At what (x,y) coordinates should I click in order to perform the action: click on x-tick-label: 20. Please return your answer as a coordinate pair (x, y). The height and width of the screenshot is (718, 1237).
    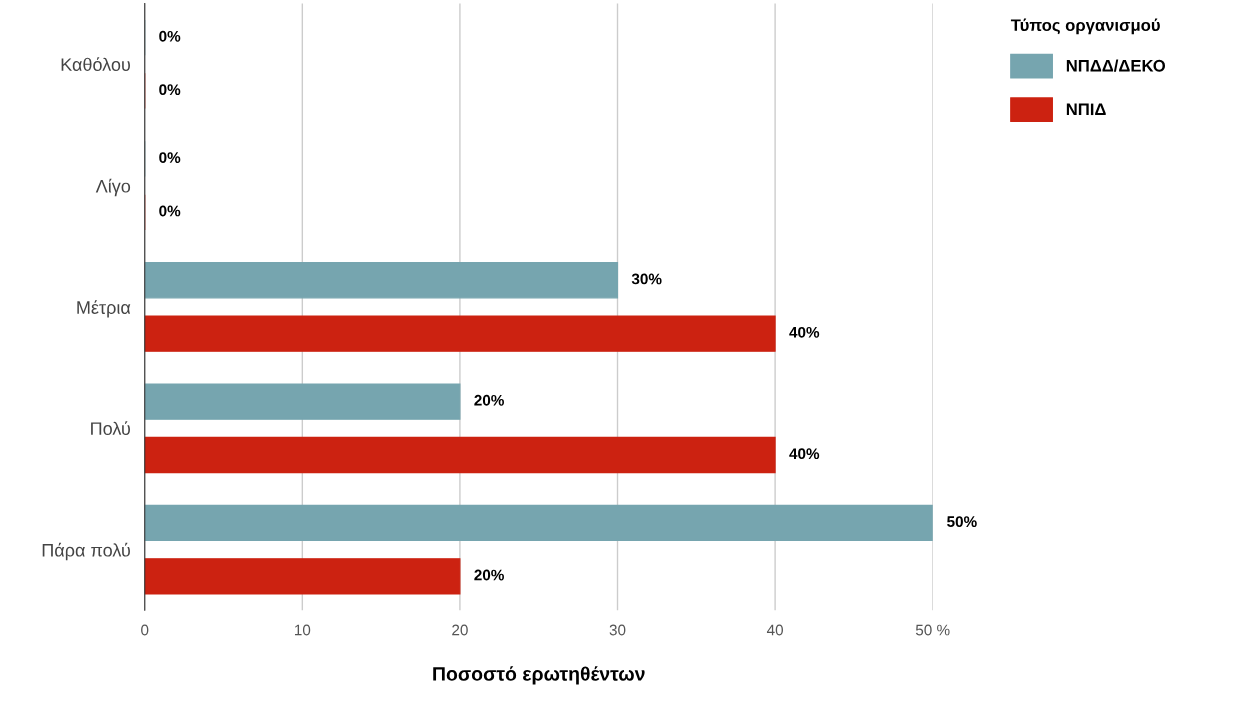
    Looking at the image, I should click on (460, 630).